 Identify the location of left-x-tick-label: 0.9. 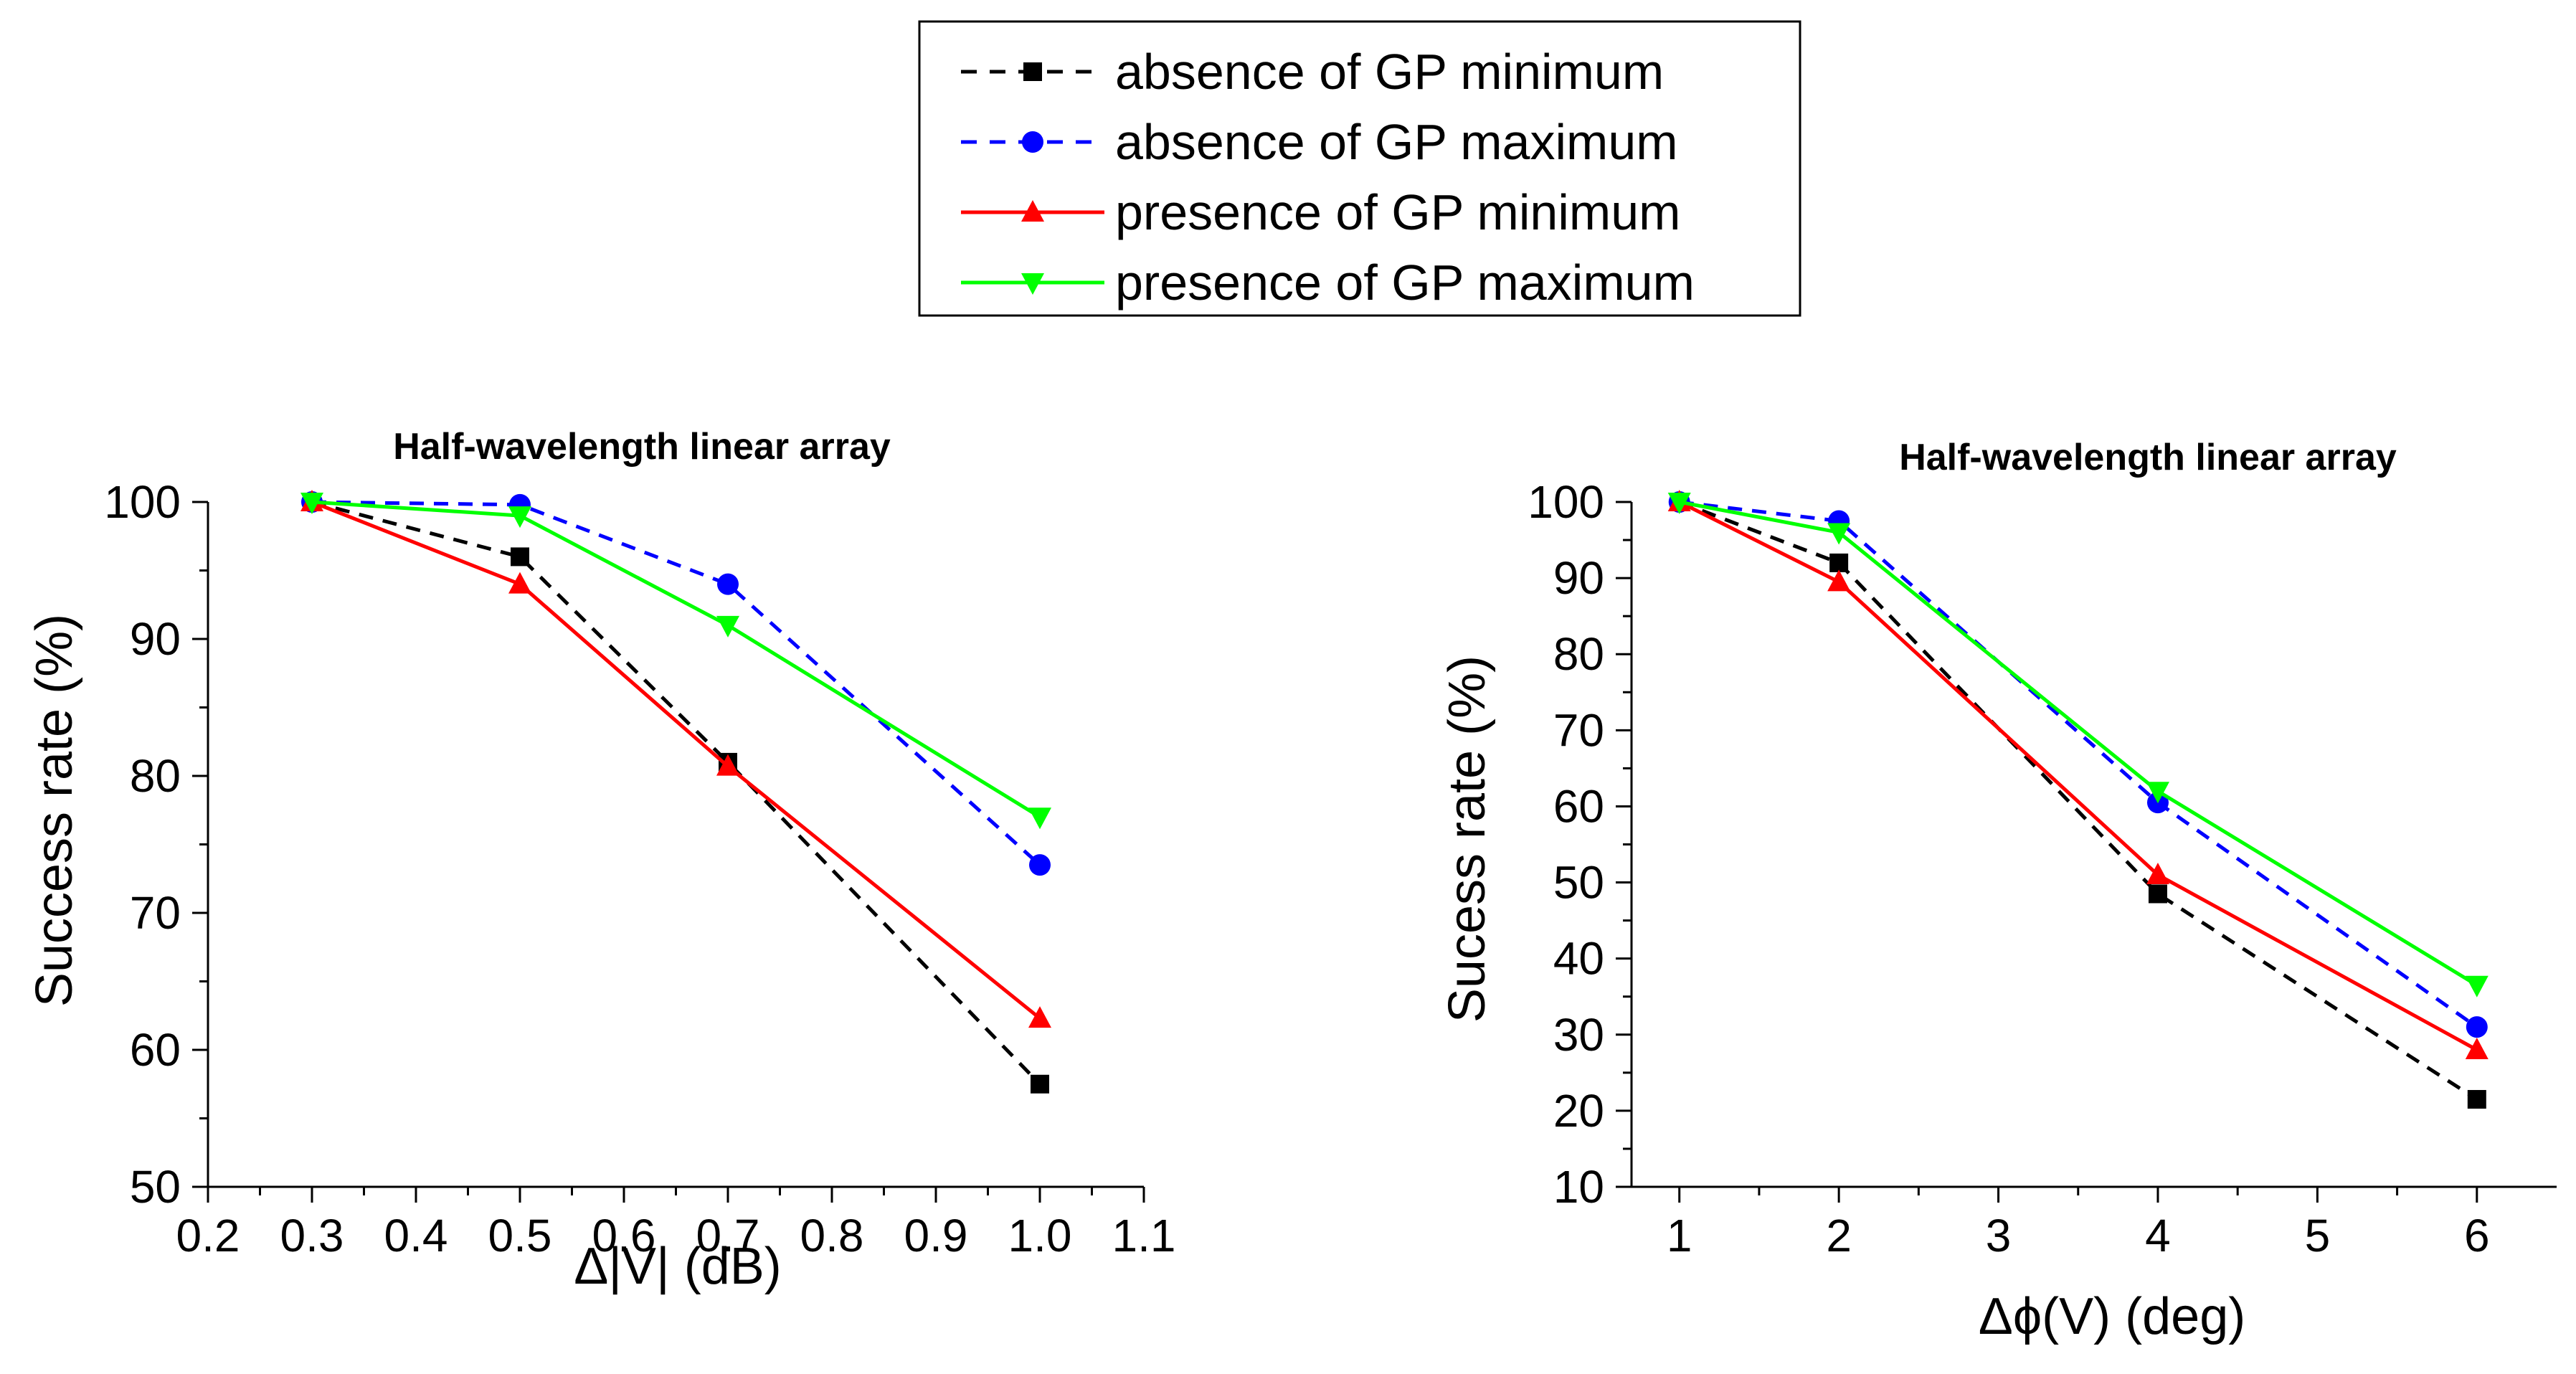
(936, 1235).